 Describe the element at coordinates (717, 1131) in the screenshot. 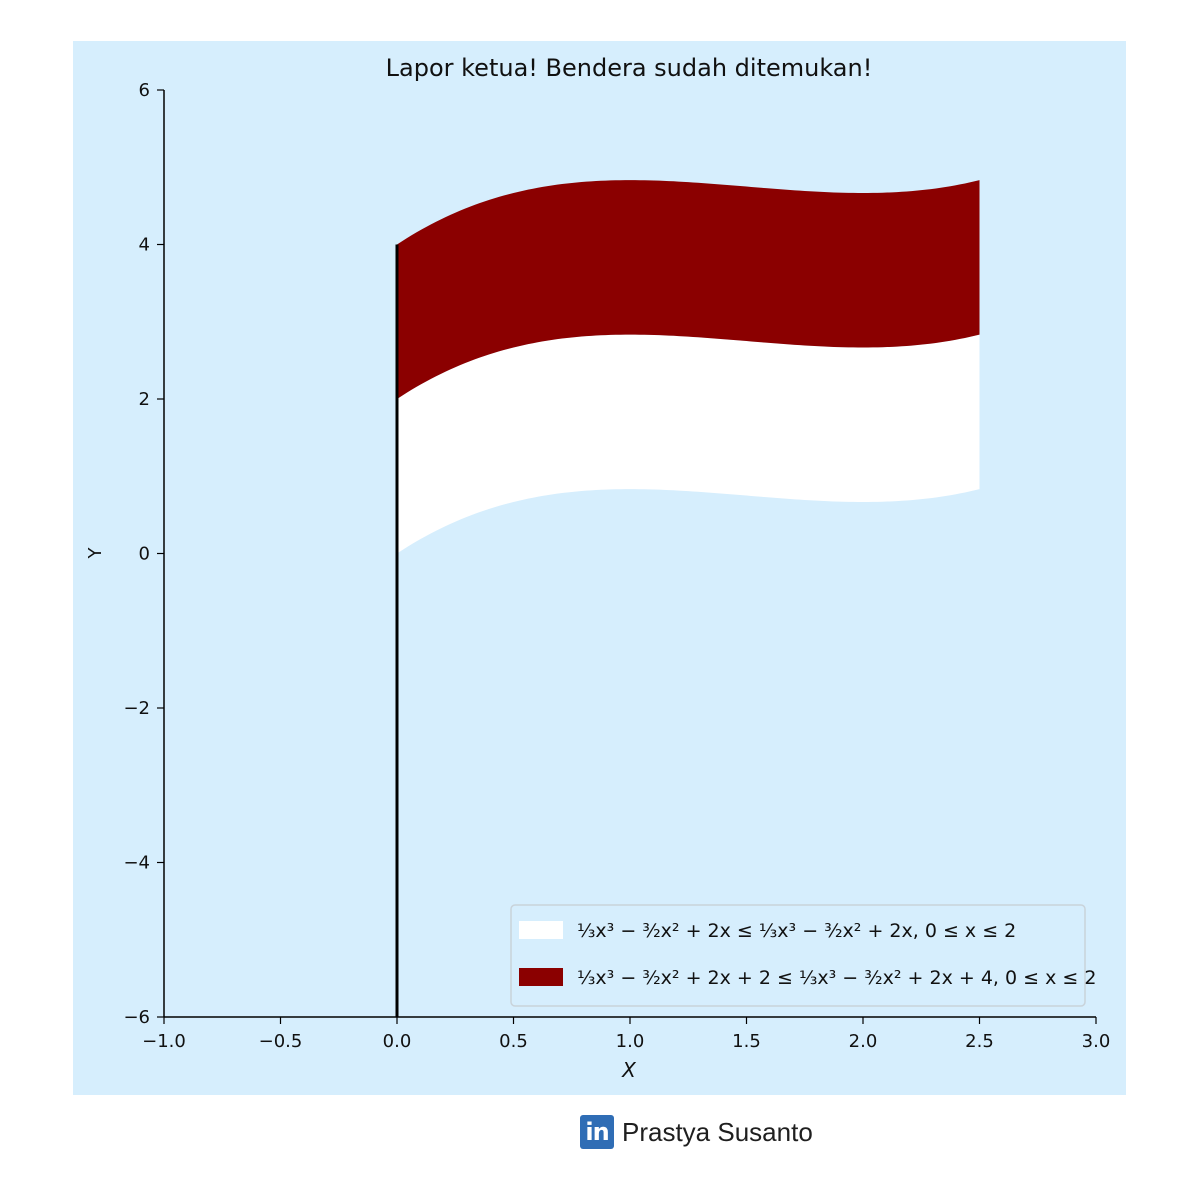

I see `author-name: Prastya Susanto` at that location.